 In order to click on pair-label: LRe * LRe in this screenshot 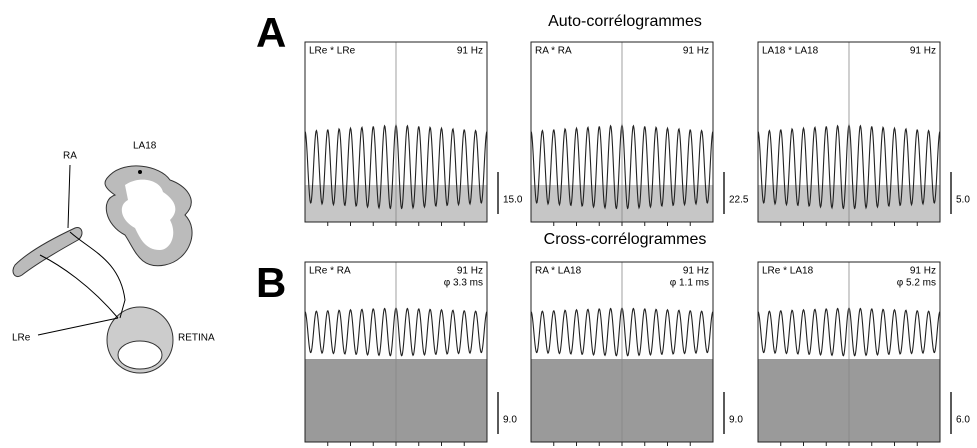, I will do `click(332, 51)`.